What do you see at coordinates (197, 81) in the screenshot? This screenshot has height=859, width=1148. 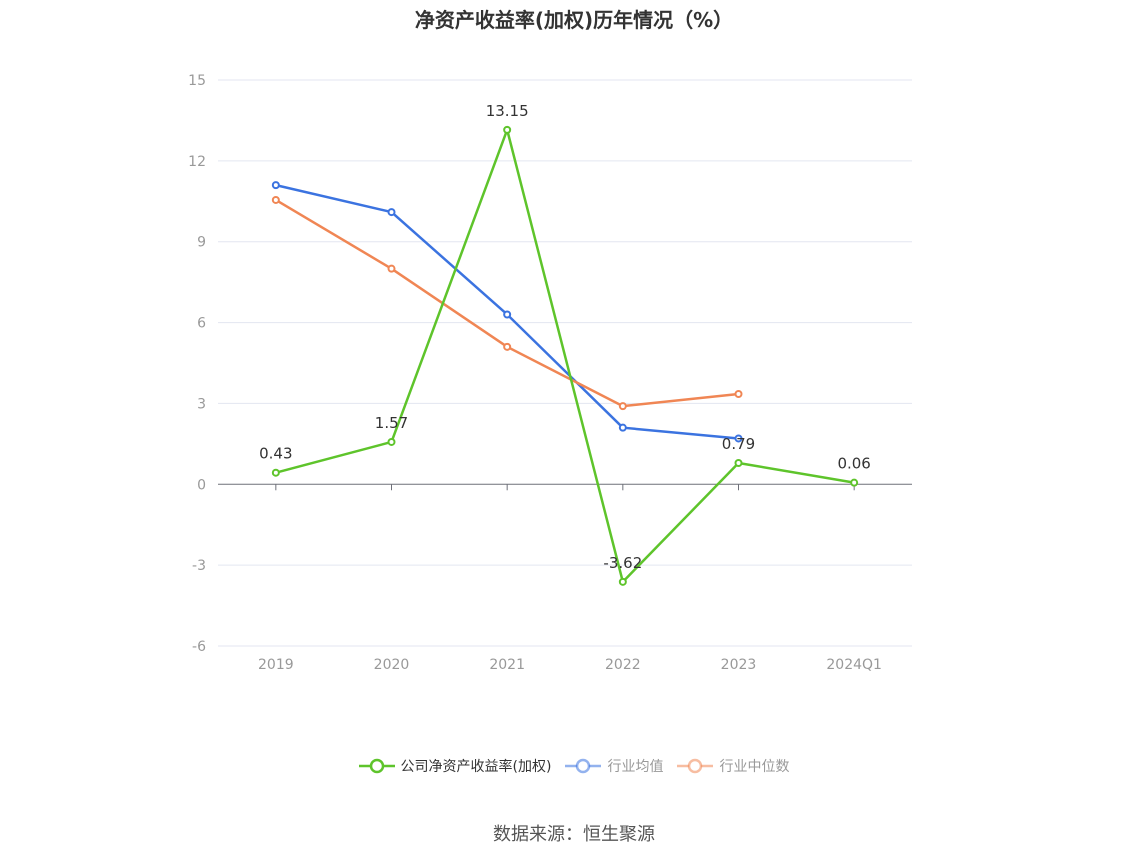 I see `y-tick-label: 15` at bounding box center [197, 81].